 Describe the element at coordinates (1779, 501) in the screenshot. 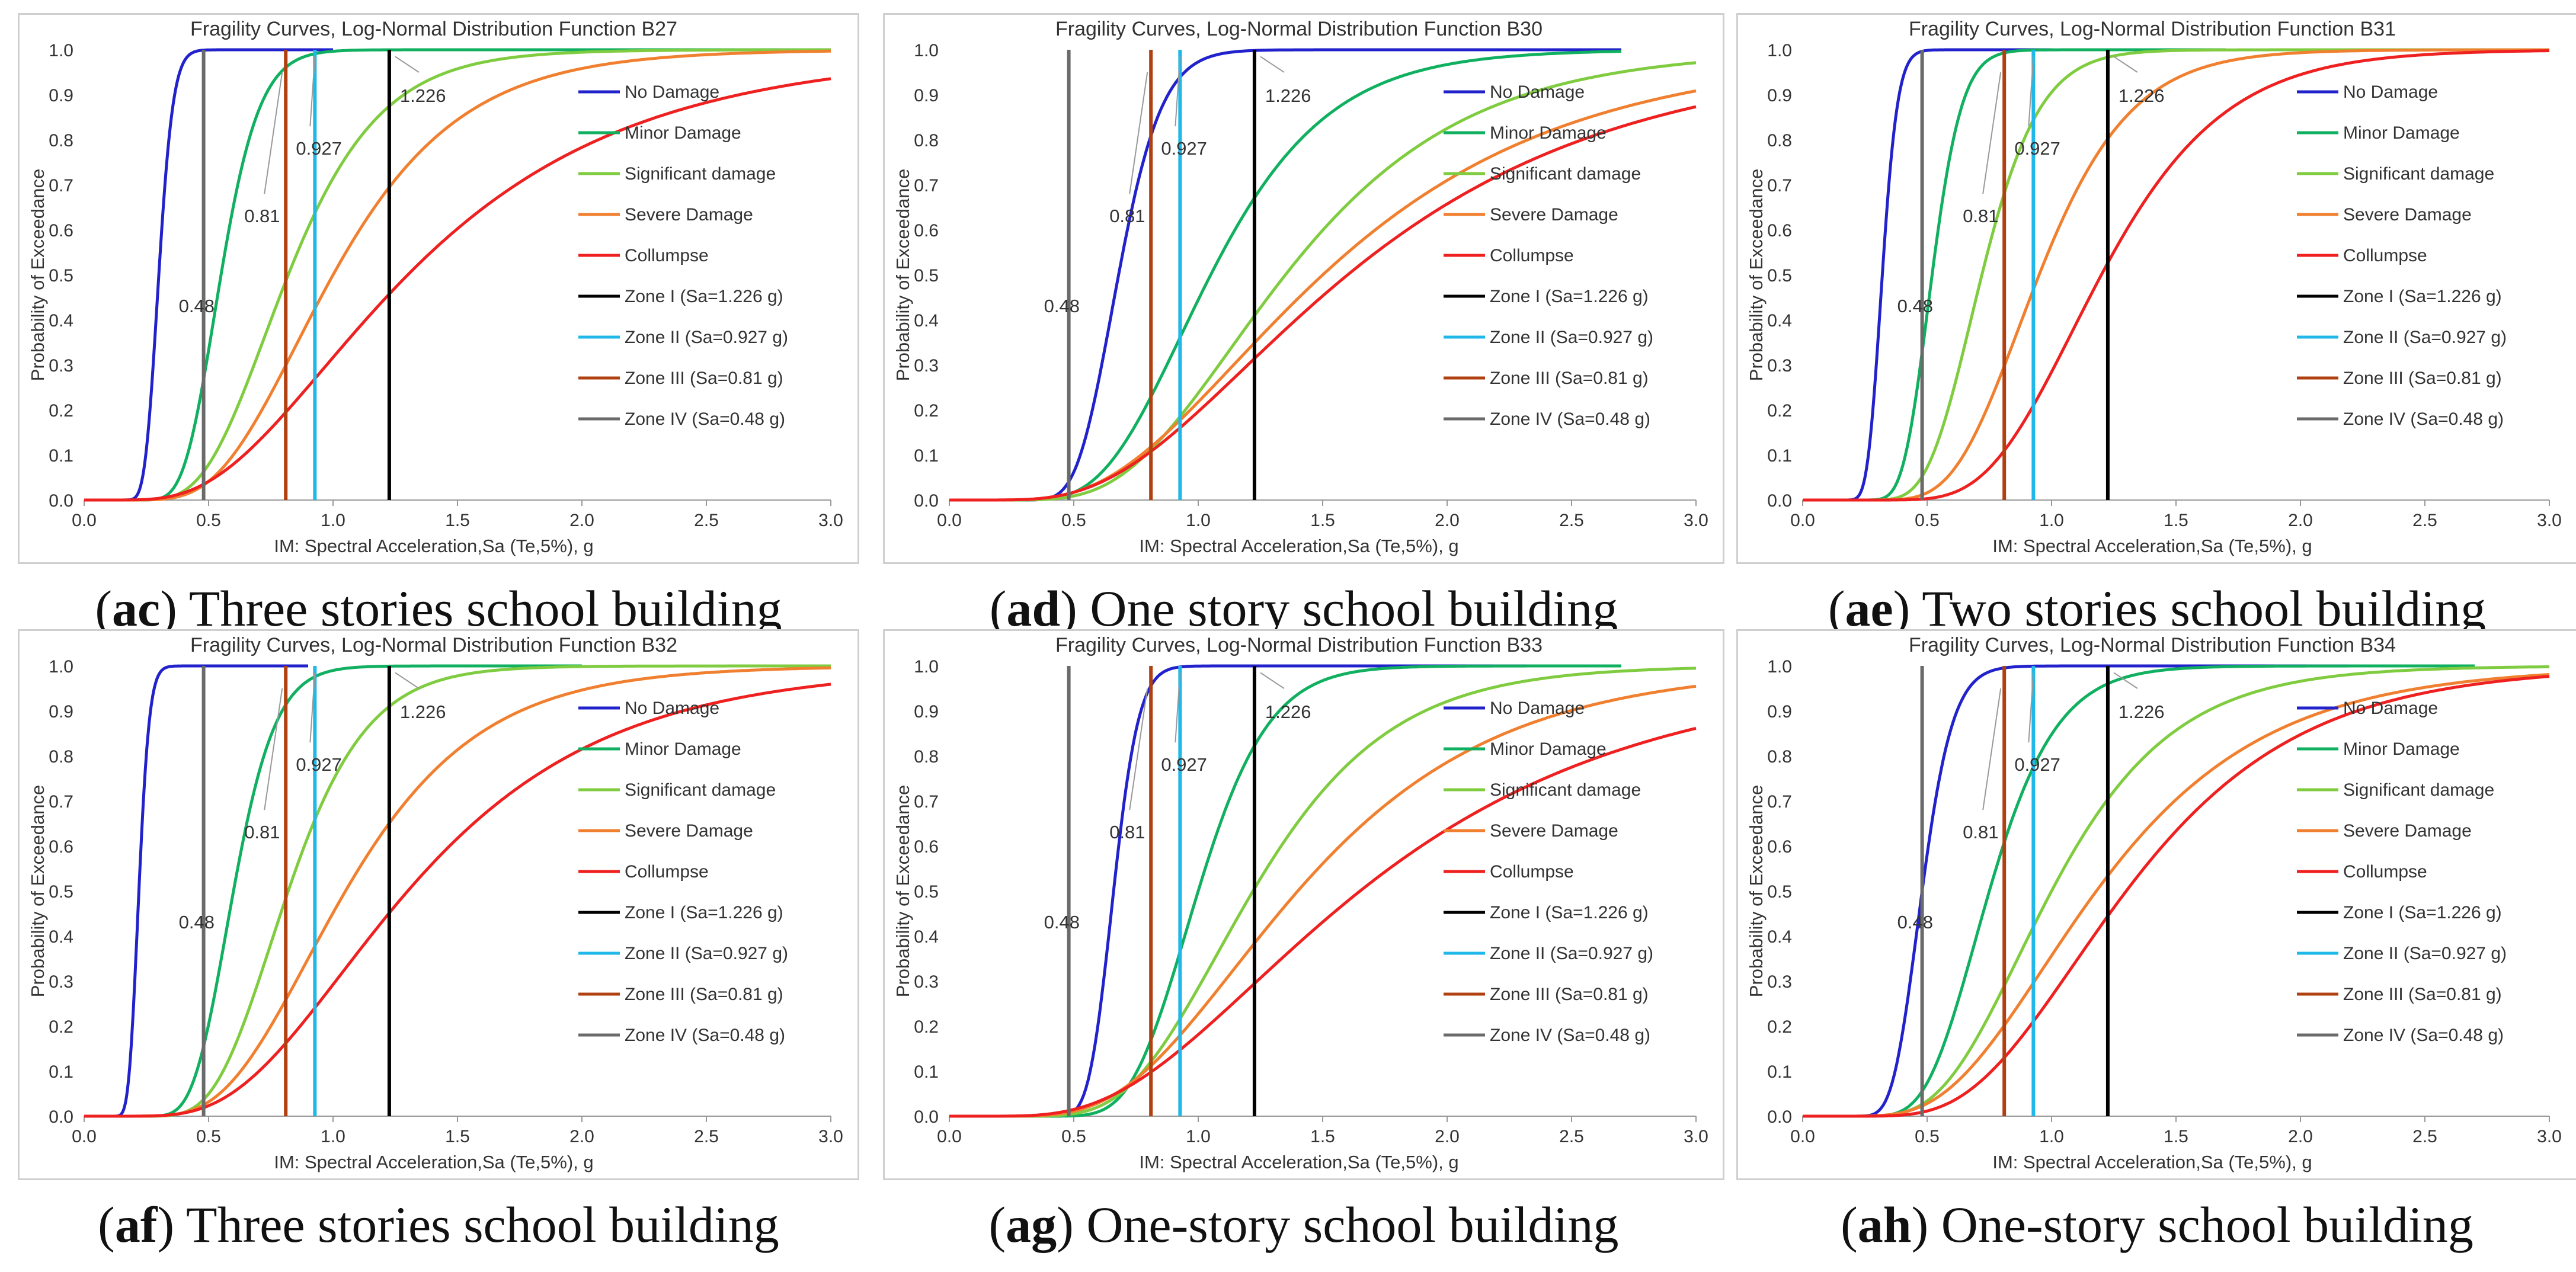

I see `y-tick-label: 0.0` at that location.